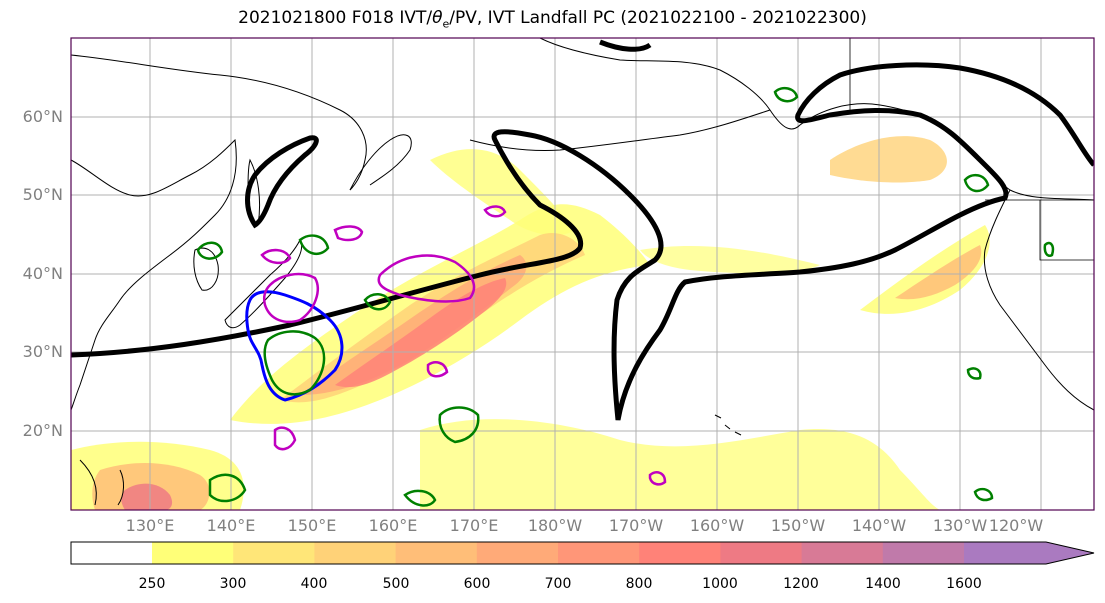 Image resolution: width=1105 pixels, height=603 pixels. What do you see at coordinates (883, 584) in the screenshot?
I see `colorbar-label-1400: 1400` at bounding box center [883, 584].